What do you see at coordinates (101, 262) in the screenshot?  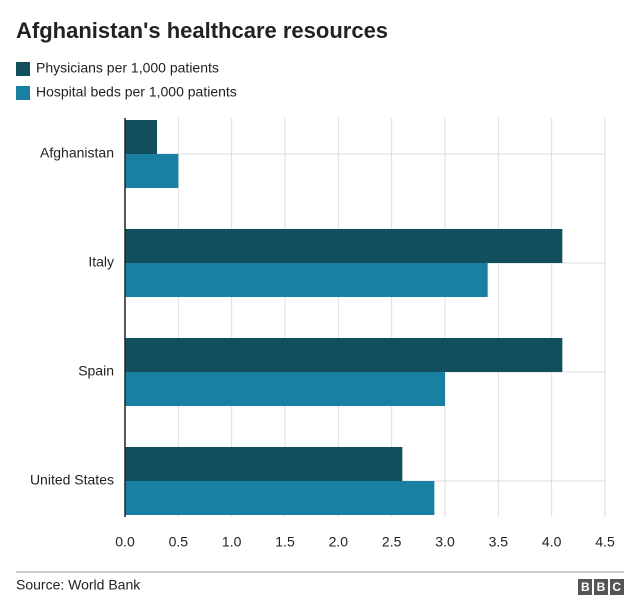 I see `y-tick-label: Italy` at bounding box center [101, 262].